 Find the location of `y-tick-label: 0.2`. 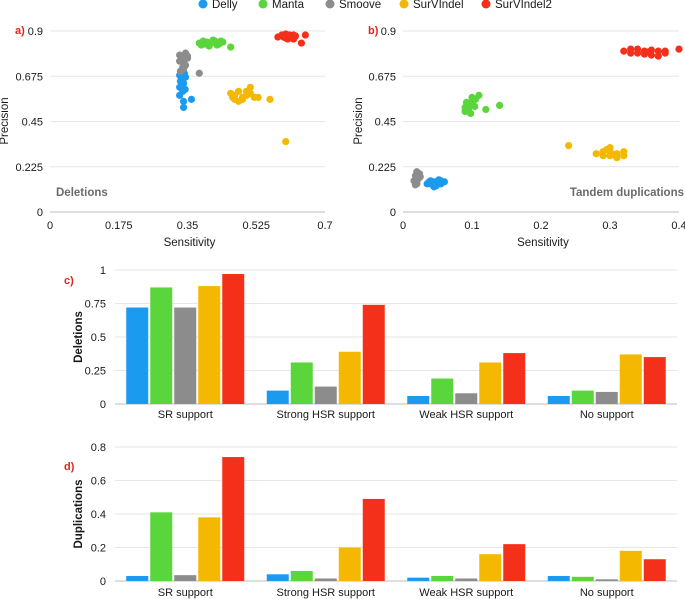

y-tick-label: 0.2 is located at coordinates (98, 549).